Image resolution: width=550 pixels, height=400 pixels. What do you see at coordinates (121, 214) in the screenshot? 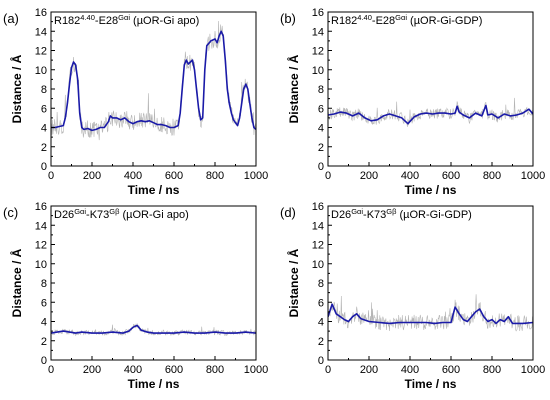
I see `panel-title: D26Gαi-K73Gβ (µOR-Gi apo)` at bounding box center [121, 214].